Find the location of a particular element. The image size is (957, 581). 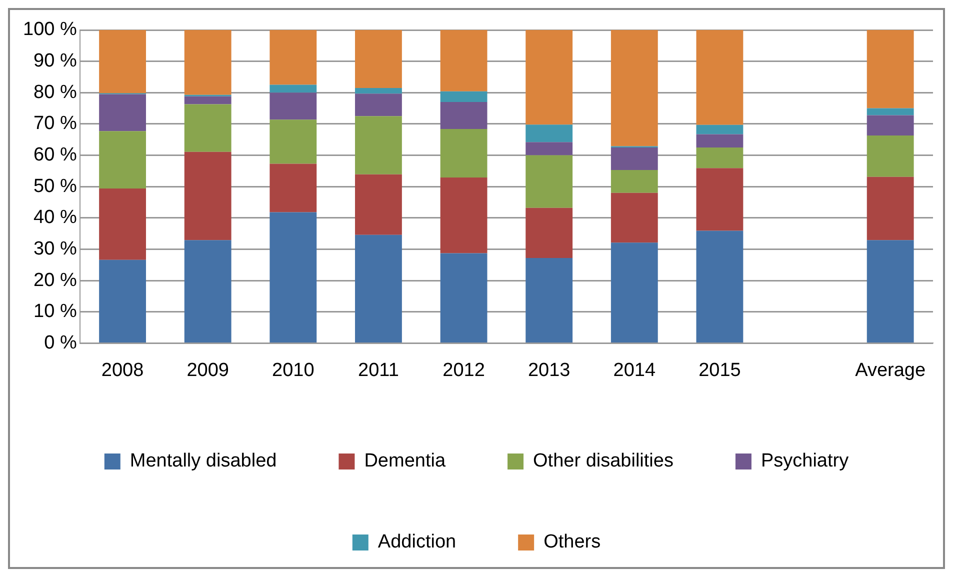

x-tick-label: 2009 is located at coordinates (207, 370).